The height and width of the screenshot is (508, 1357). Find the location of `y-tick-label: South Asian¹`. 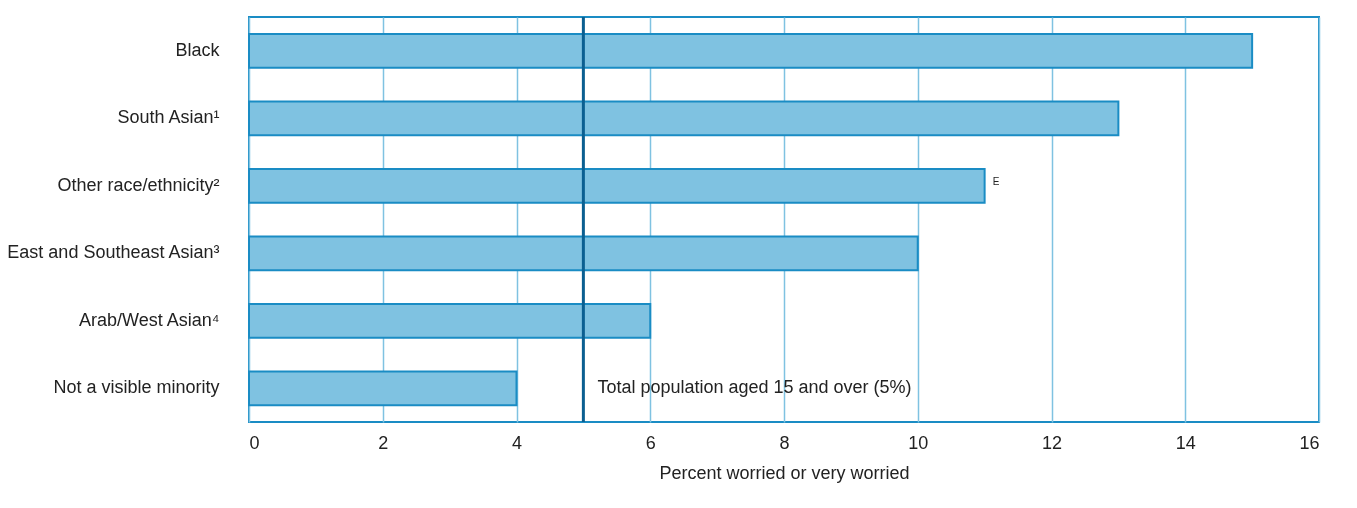

y-tick-label: South Asian¹ is located at coordinates (168, 117).